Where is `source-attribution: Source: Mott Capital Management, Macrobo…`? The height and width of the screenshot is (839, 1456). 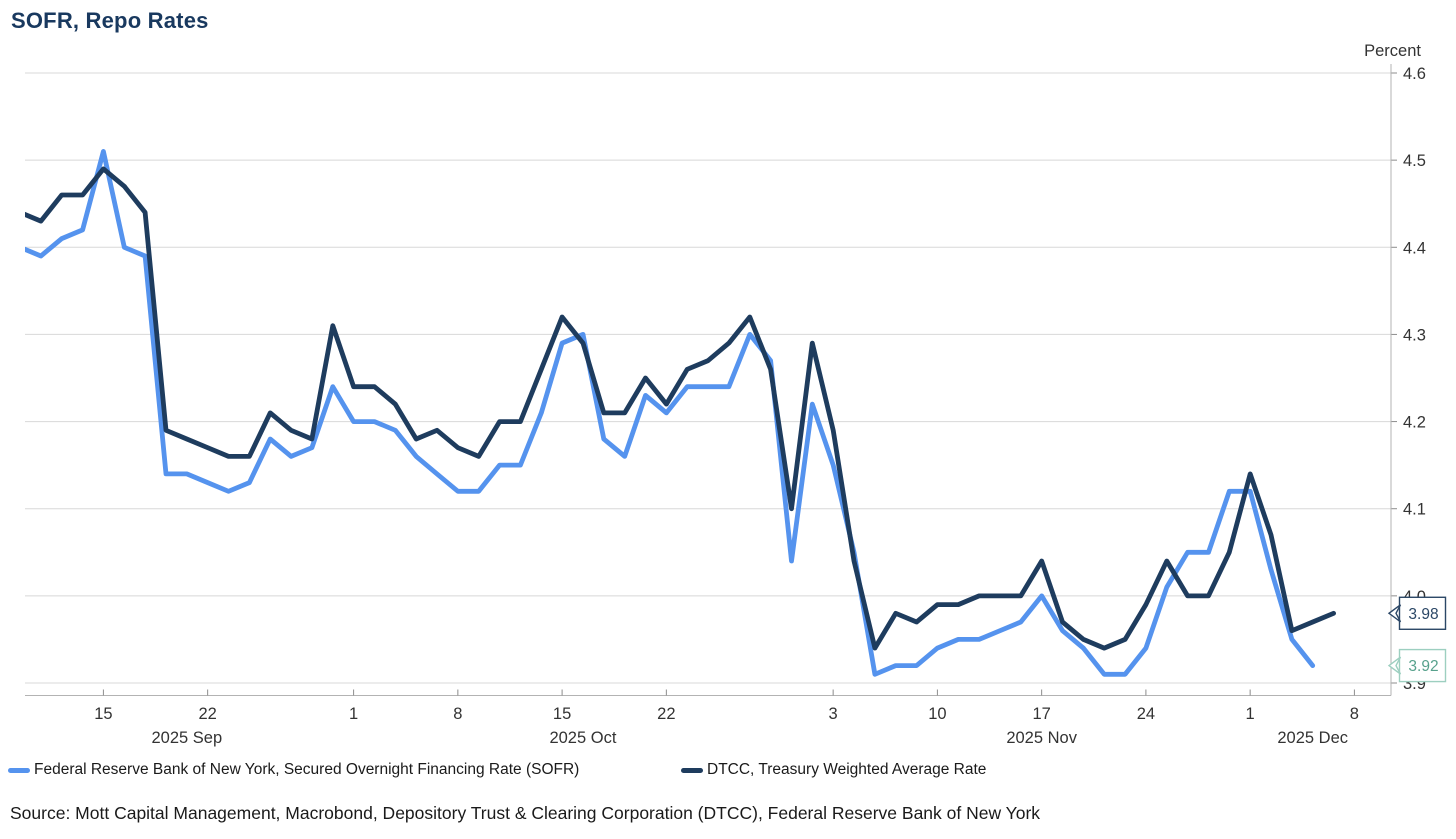
source-attribution: Source: Mott Capital Management, Macrobo… is located at coordinates (525, 813).